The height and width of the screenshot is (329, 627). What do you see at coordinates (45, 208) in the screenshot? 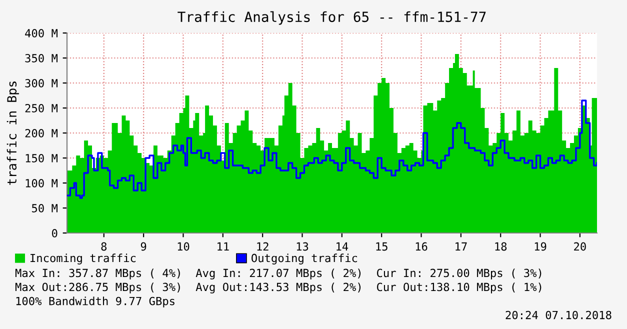
I see `y-tick-label: 50 M` at bounding box center [45, 208].